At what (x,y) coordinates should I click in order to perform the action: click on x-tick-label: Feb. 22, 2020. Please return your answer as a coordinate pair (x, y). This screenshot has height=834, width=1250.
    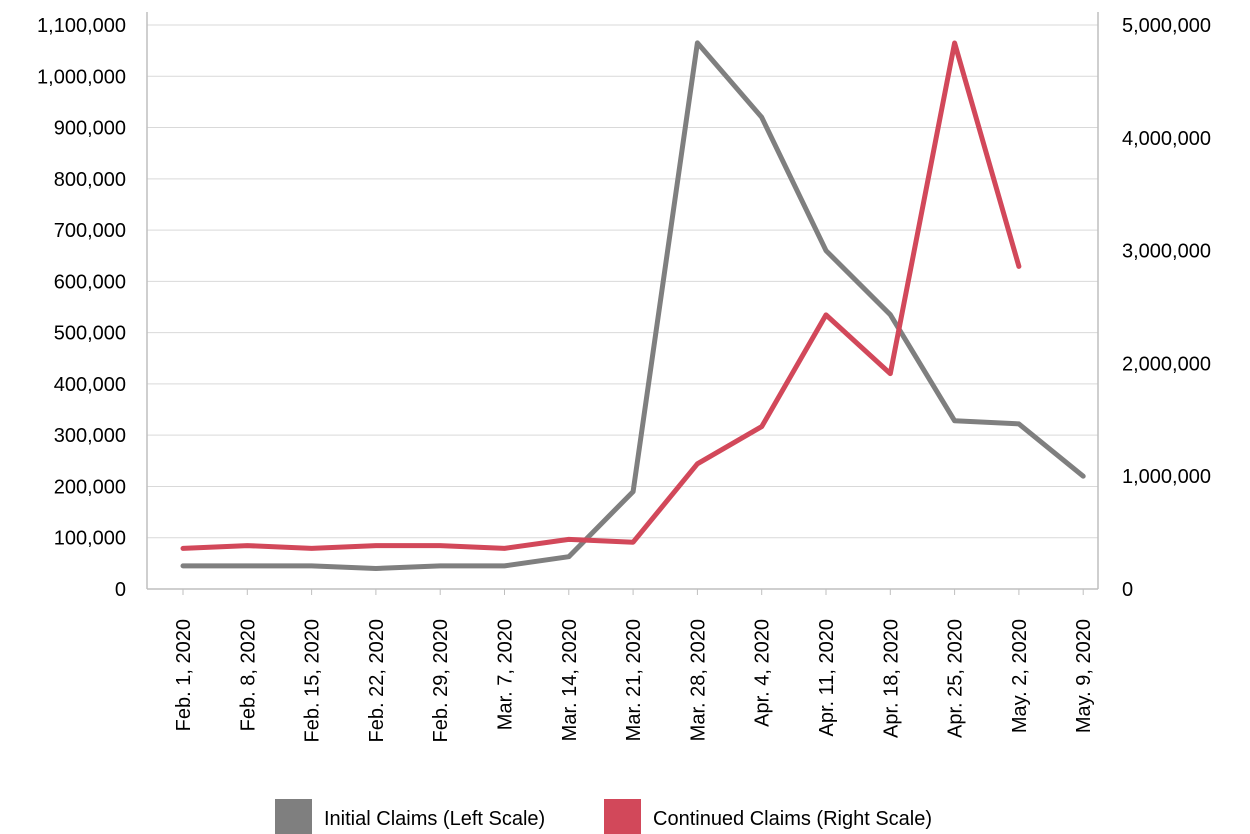
    Looking at the image, I should click on (377, 680).